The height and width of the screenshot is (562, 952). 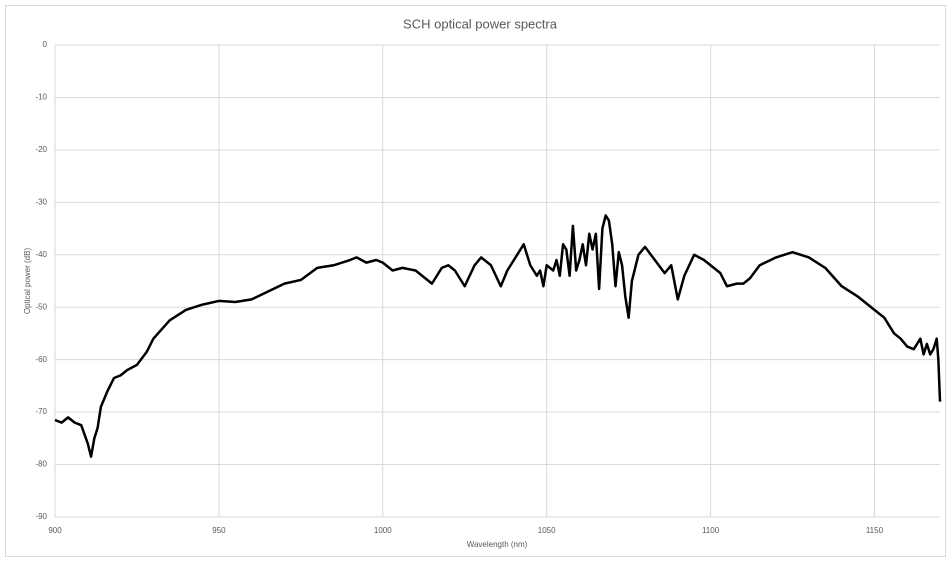 What do you see at coordinates (547, 530) in the screenshot?
I see `x-tick-label: 1050` at bounding box center [547, 530].